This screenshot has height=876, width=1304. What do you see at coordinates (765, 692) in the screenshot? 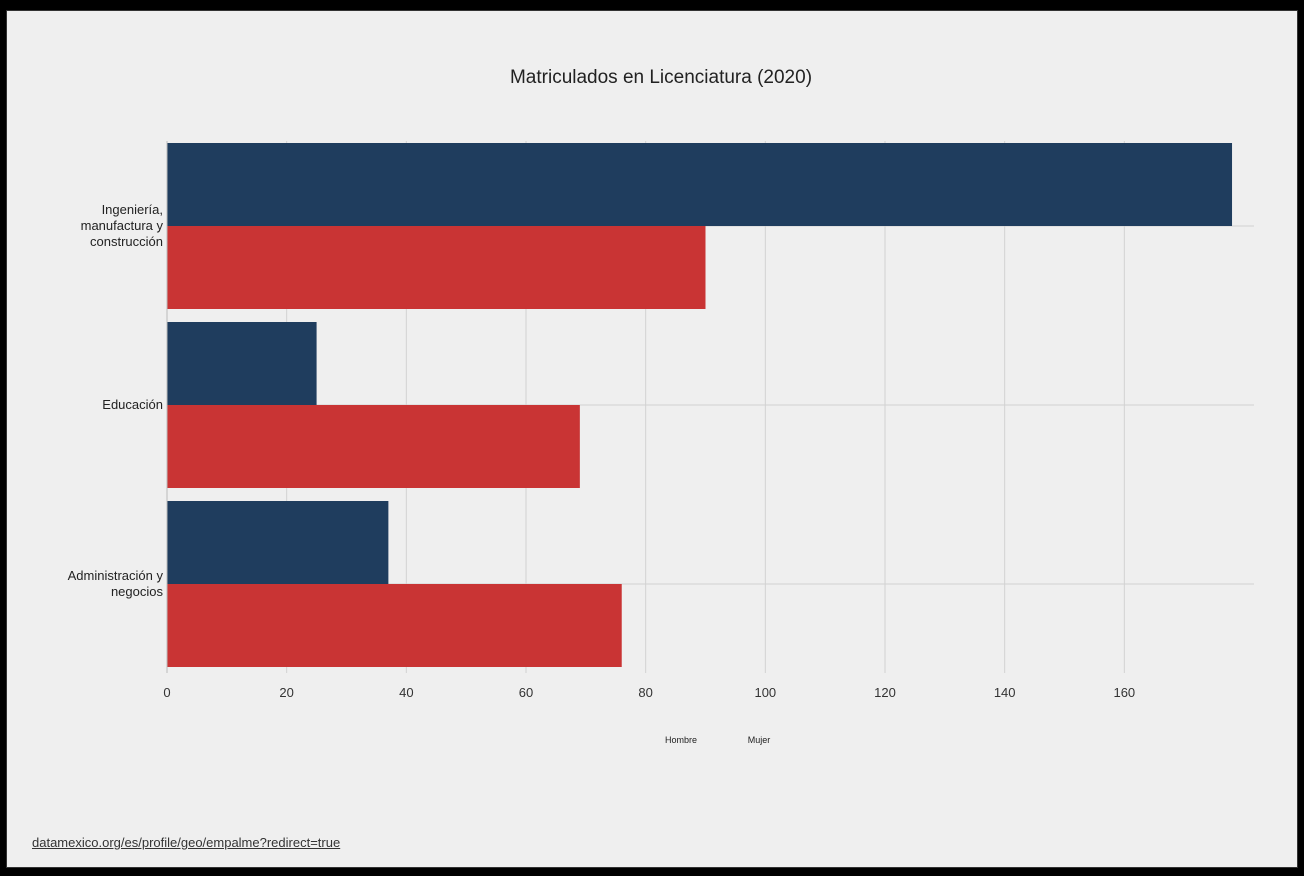
I see `x-tick-label: 100` at bounding box center [765, 692].